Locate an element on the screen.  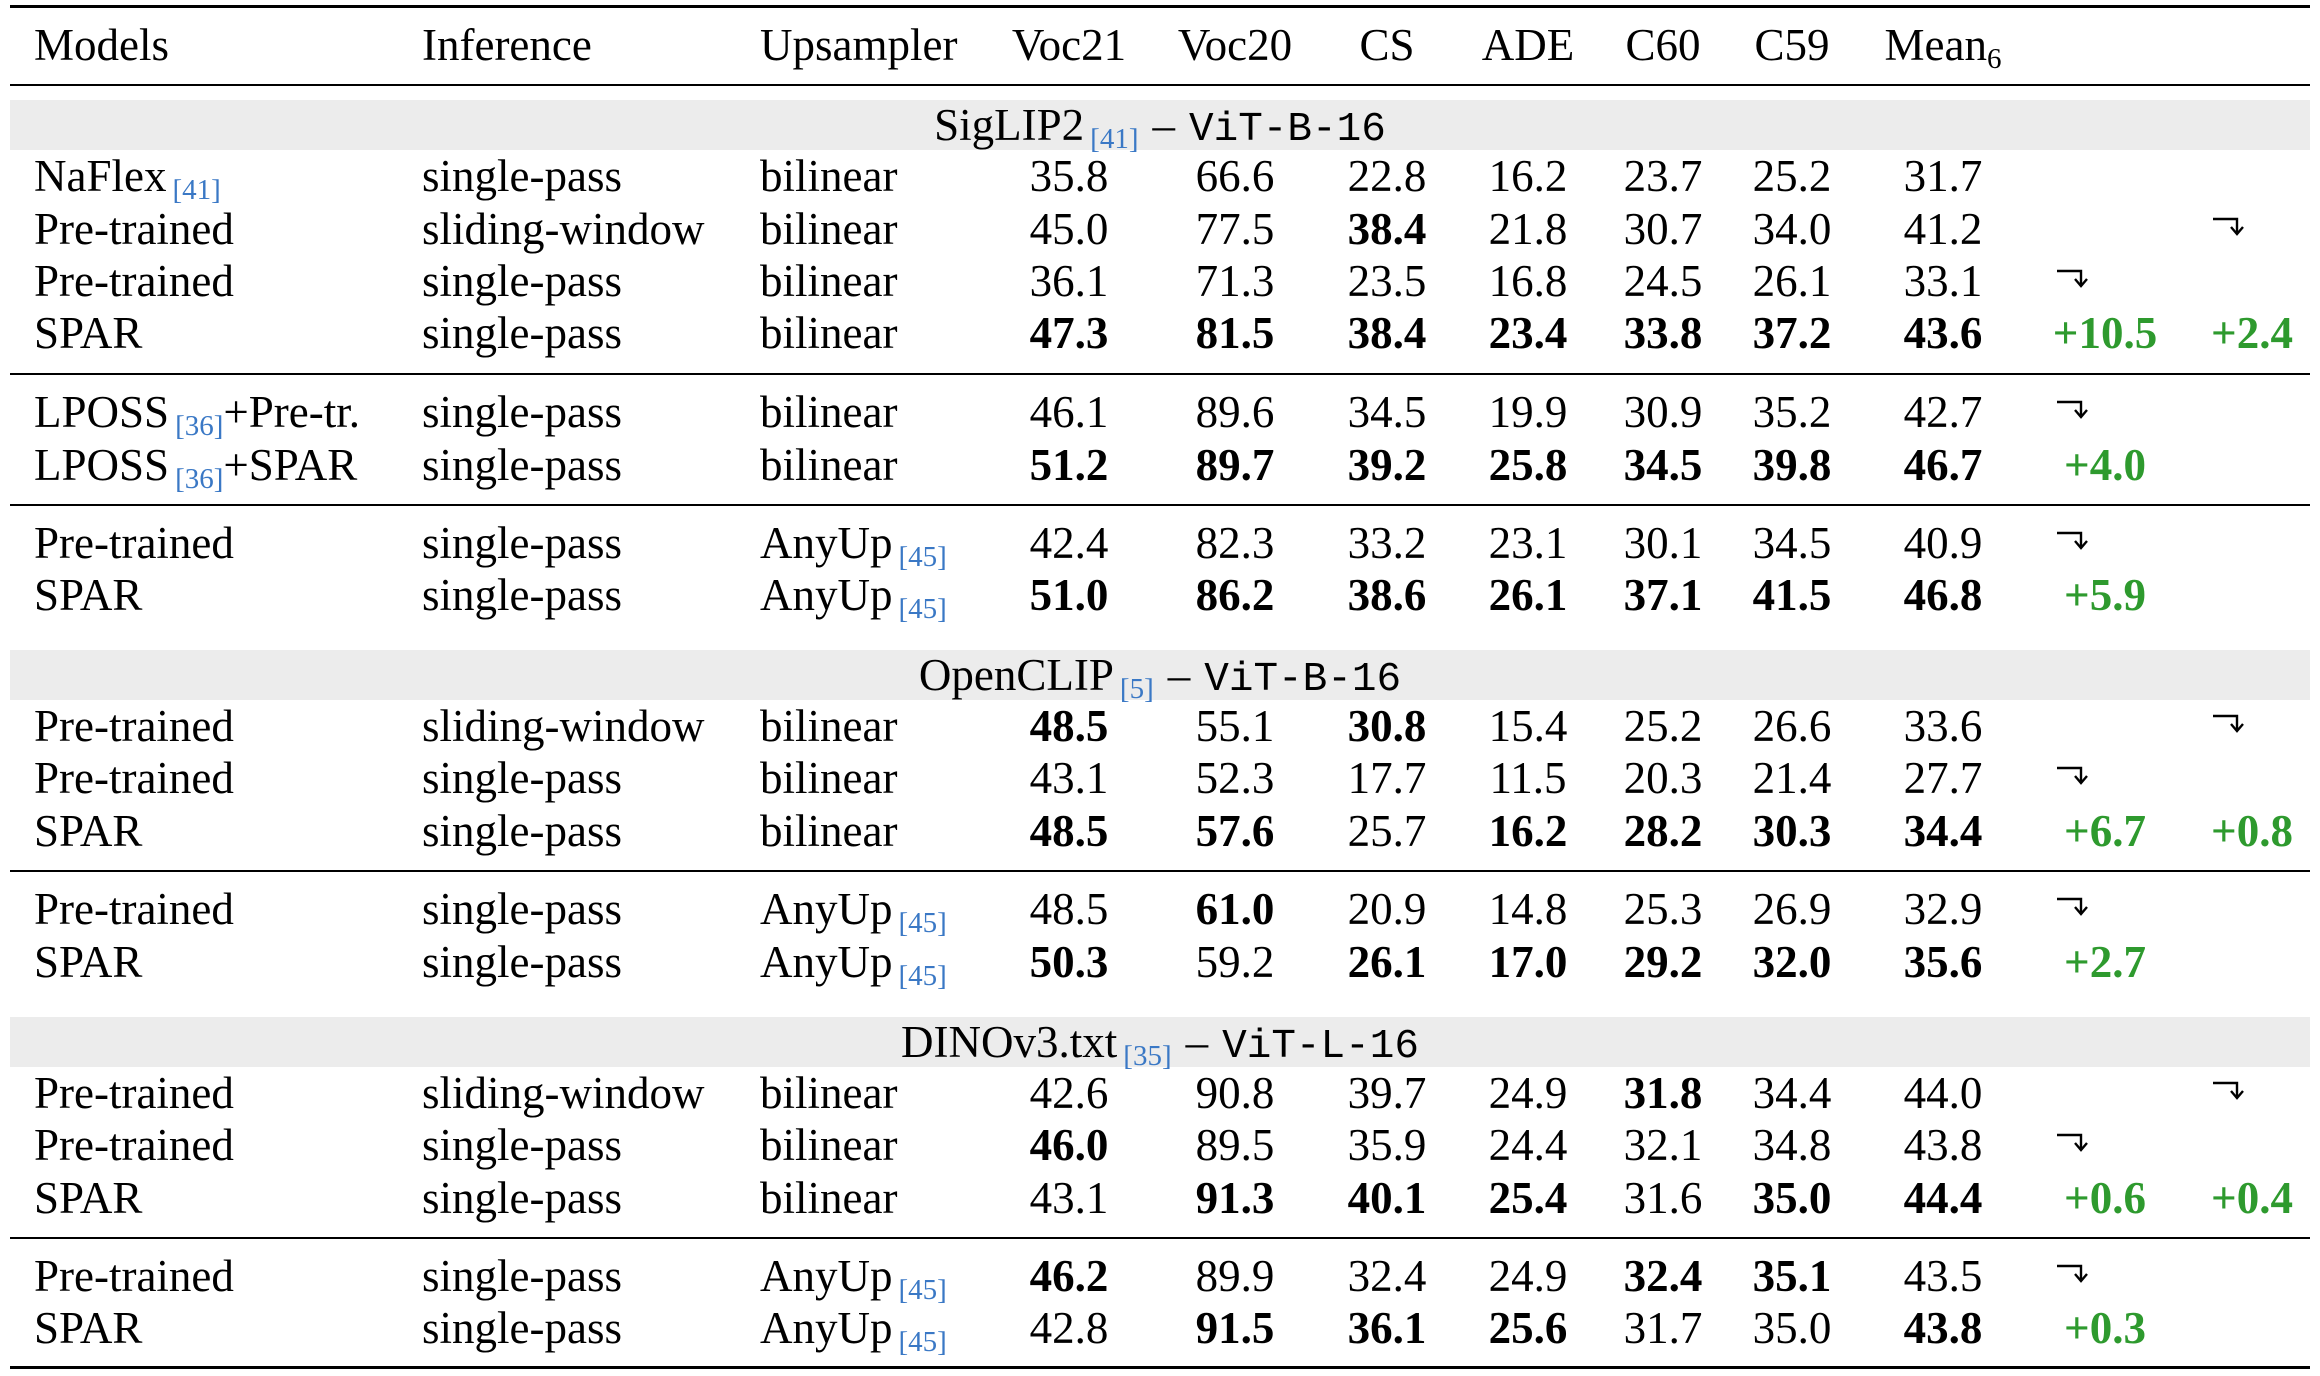
score-cell: 24.9 is located at coordinates (1528, 1276).